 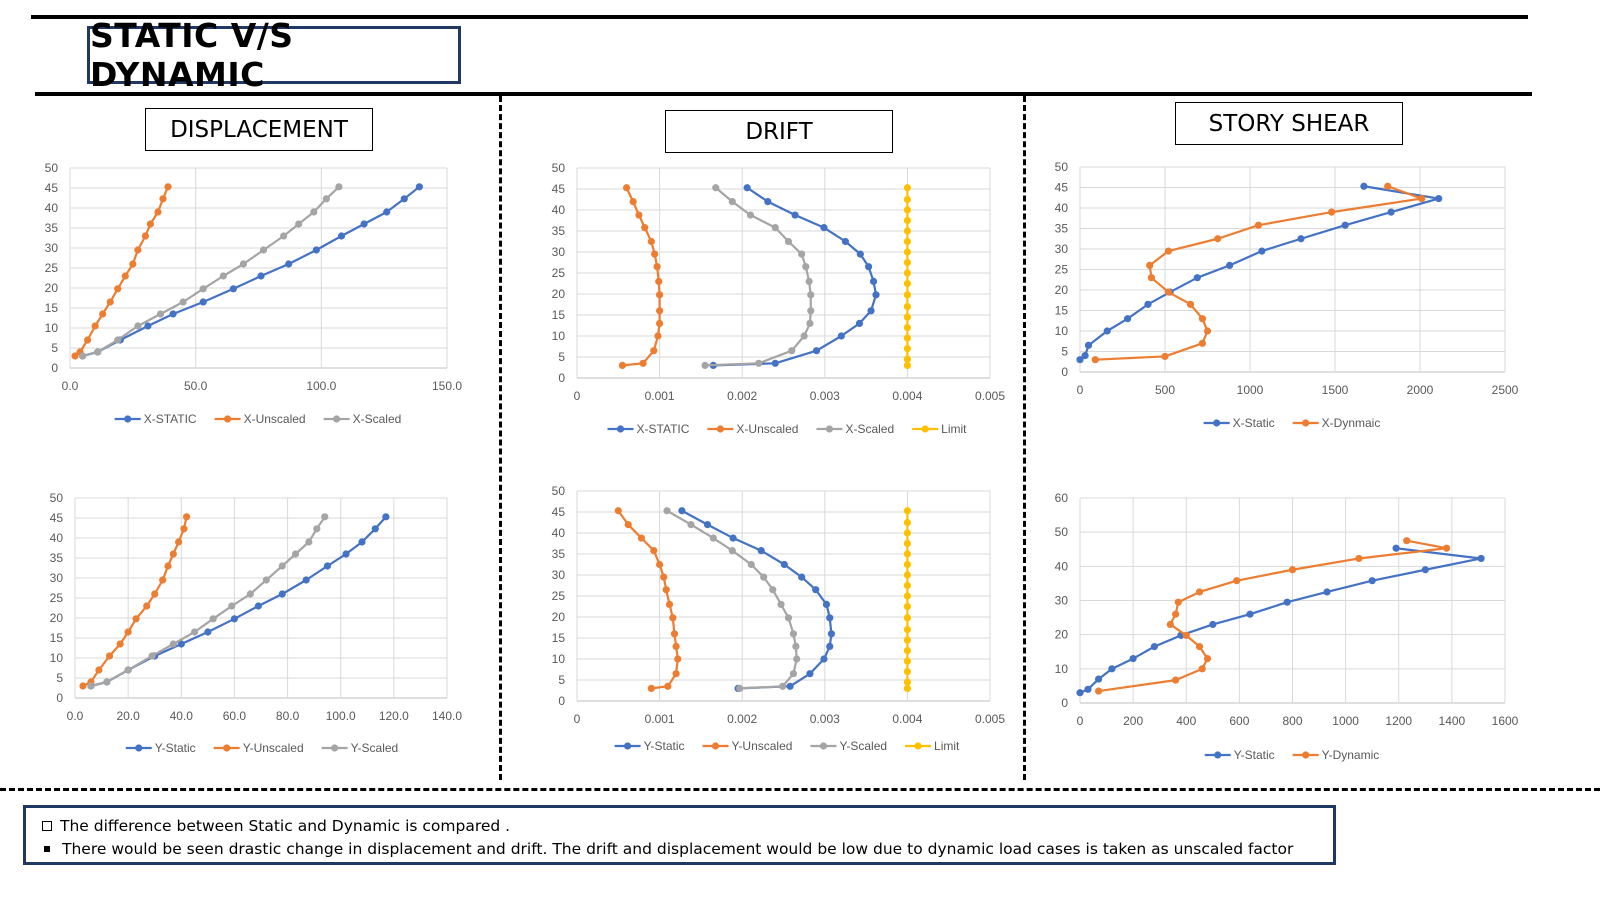 I want to click on legend-item: X-Dynmaic, so click(x=1336, y=423).